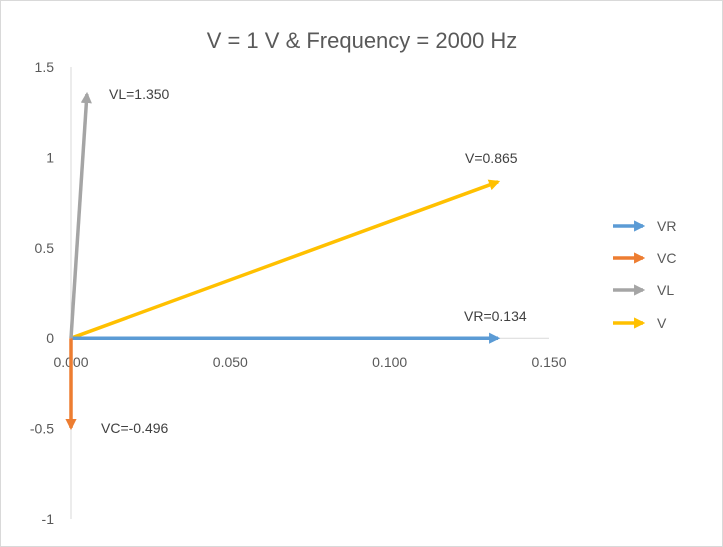 This screenshot has width=723, height=547. Describe the element at coordinates (135, 428) in the screenshot. I see `data-label-vc: VC=-0.496` at that location.